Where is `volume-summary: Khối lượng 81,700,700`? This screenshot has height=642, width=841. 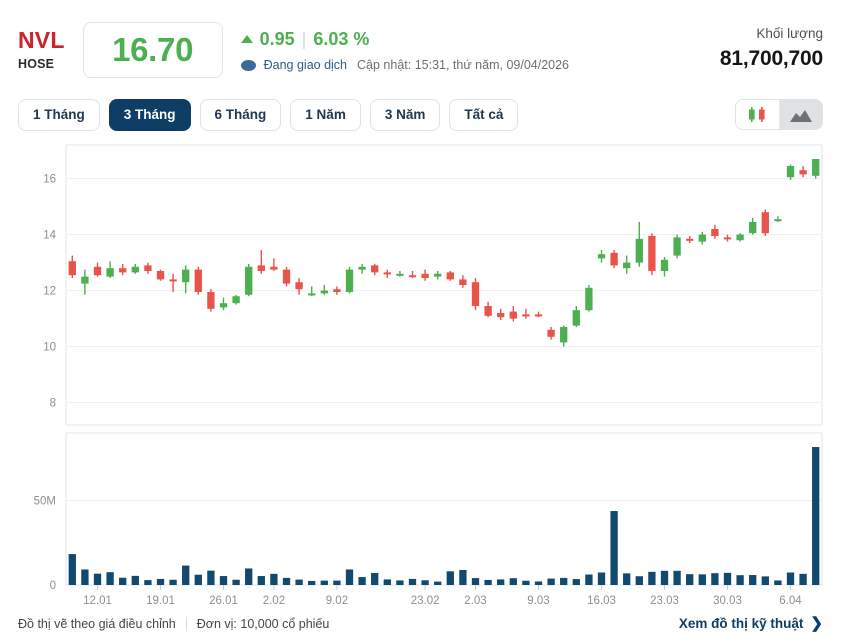 volume-summary: Khối lượng 81,700,700 is located at coordinates (771, 49).